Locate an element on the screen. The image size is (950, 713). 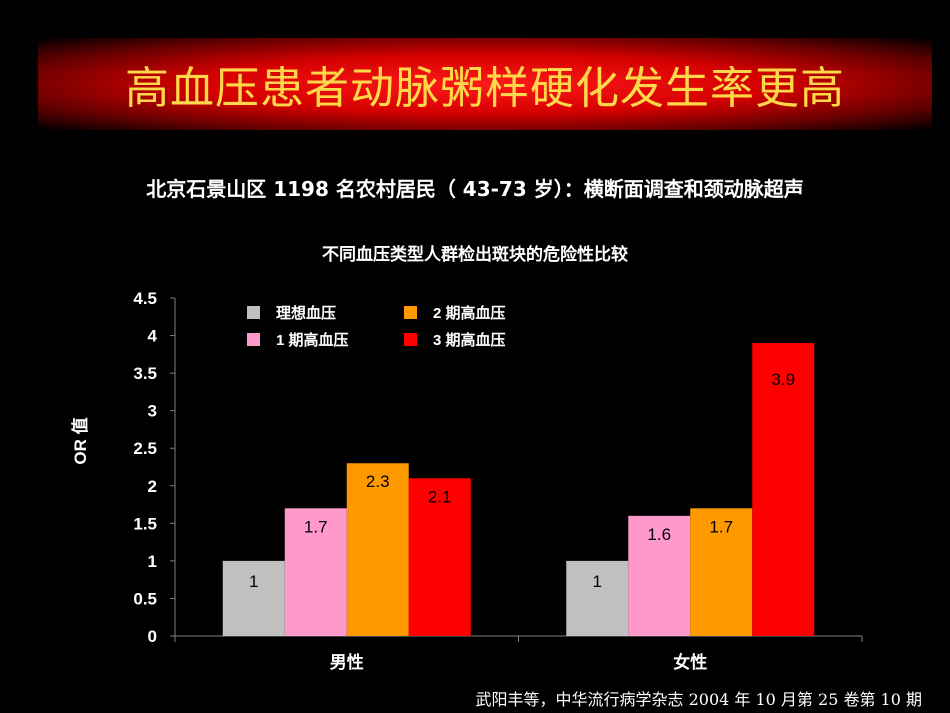
y-tick-label: 1.5 is located at coordinates (145, 523).